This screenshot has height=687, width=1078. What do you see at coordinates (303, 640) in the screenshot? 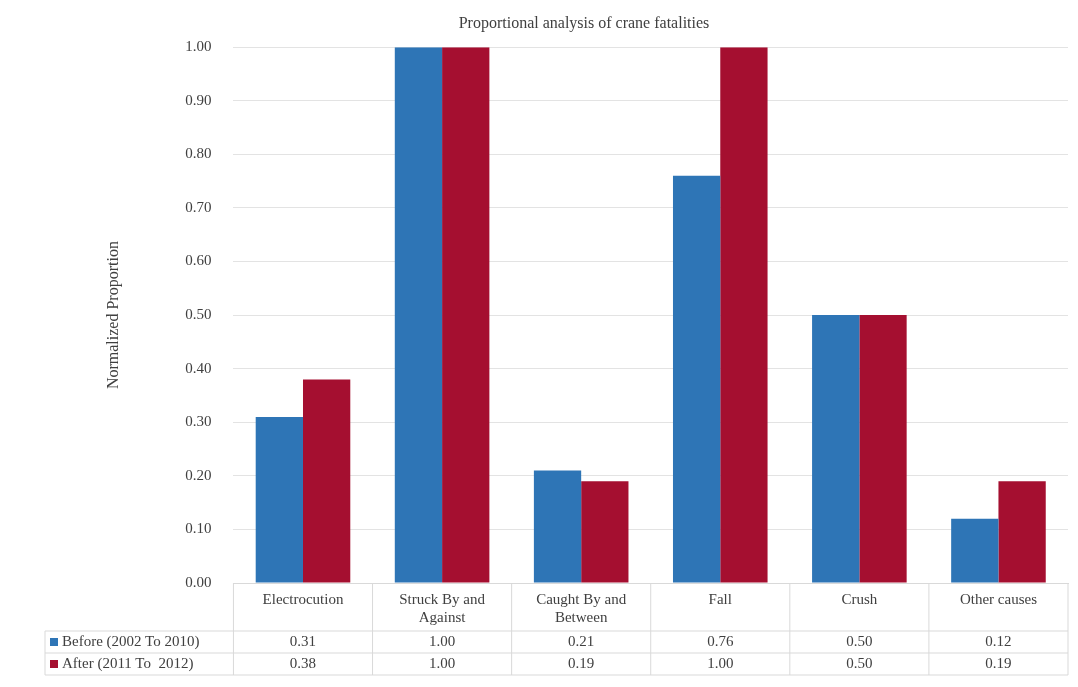
I see `data-label: 0.31` at bounding box center [303, 640].